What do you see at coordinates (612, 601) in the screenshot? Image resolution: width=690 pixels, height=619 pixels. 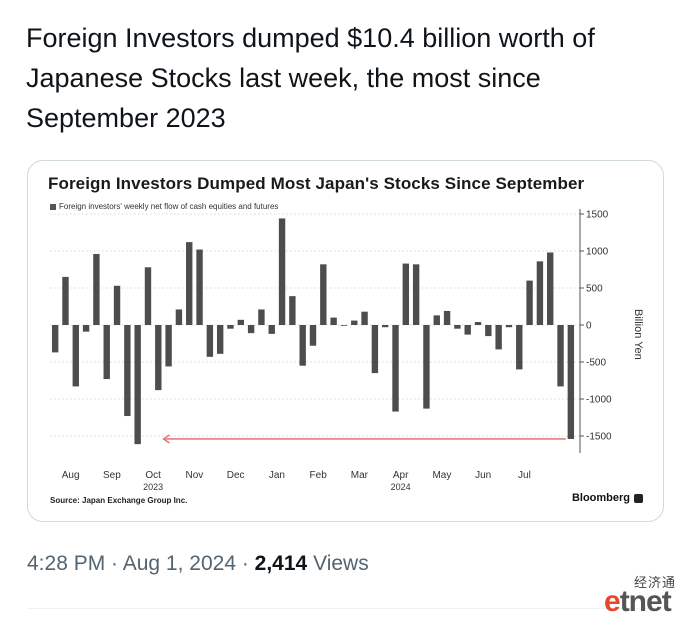 I see `logo-e: e` at bounding box center [612, 601].